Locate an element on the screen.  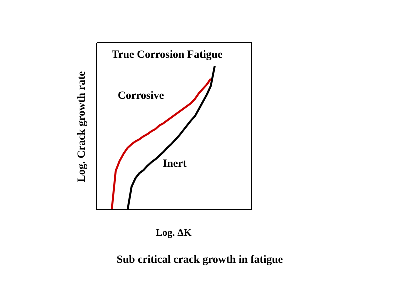
x-axis-title: Log. ΔK is located at coordinates (174, 233).